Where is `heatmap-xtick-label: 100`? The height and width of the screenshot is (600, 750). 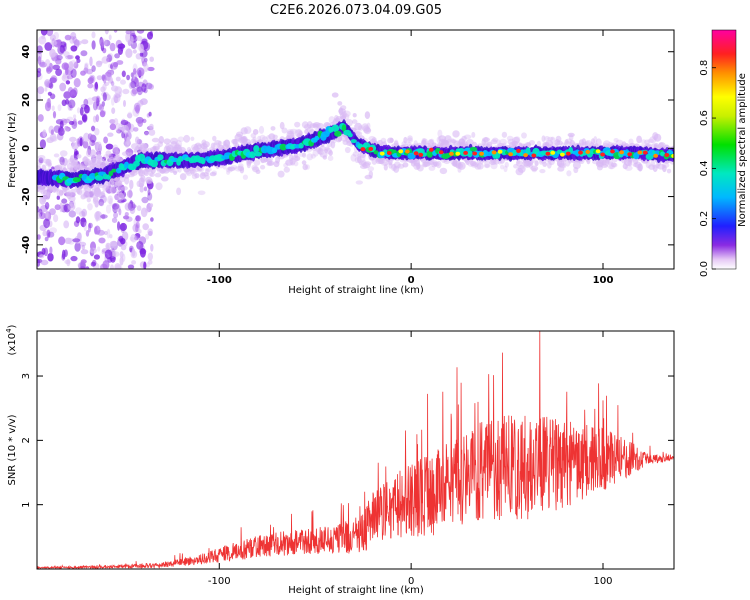
heatmap-xtick-label: 100 is located at coordinates (603, 280).